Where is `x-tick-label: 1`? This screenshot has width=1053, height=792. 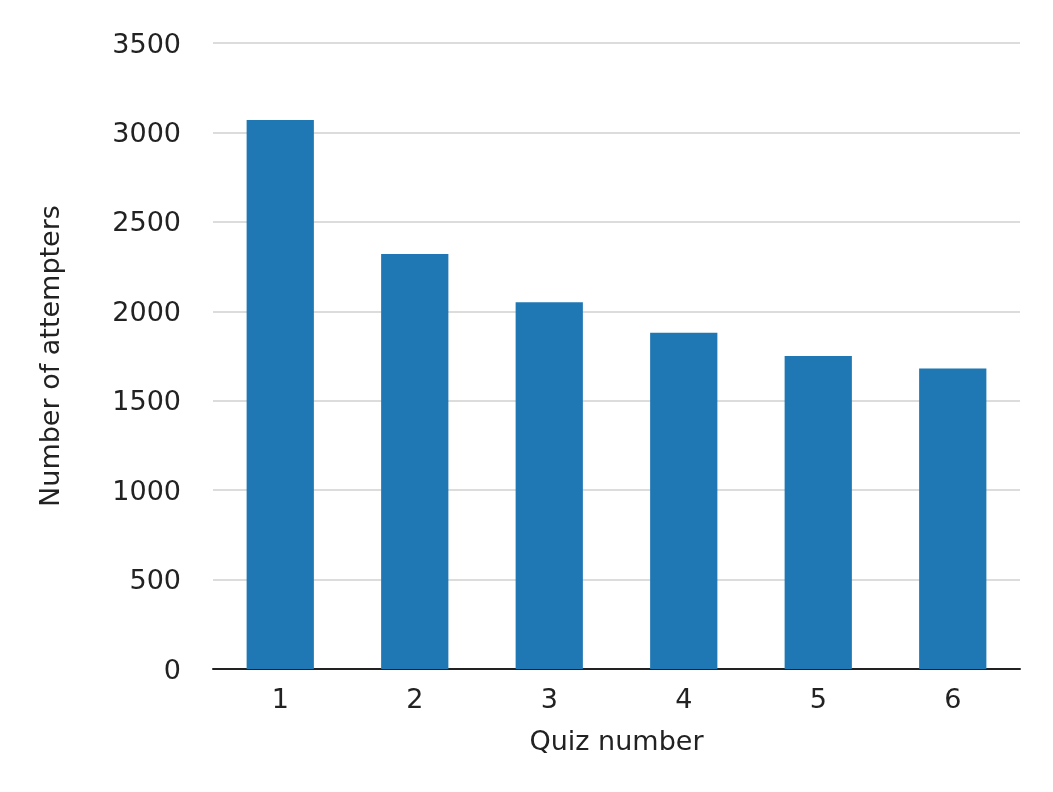 x-tick-label: 1 is located at coordinates (280, 698).